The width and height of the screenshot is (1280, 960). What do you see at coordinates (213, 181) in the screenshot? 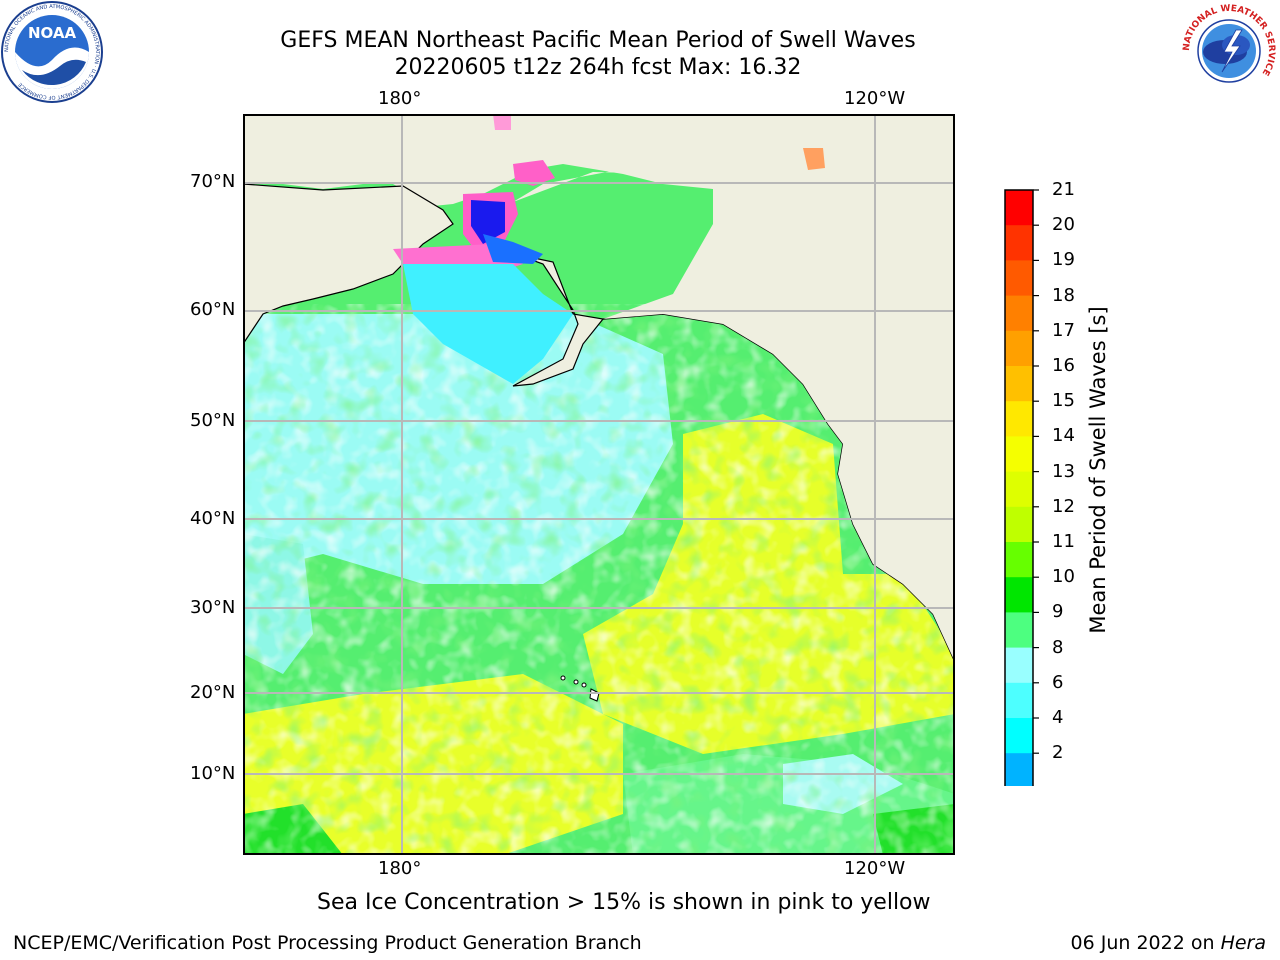
I see `lat-label-70n: 70°N` at bounding box center [213, 181].